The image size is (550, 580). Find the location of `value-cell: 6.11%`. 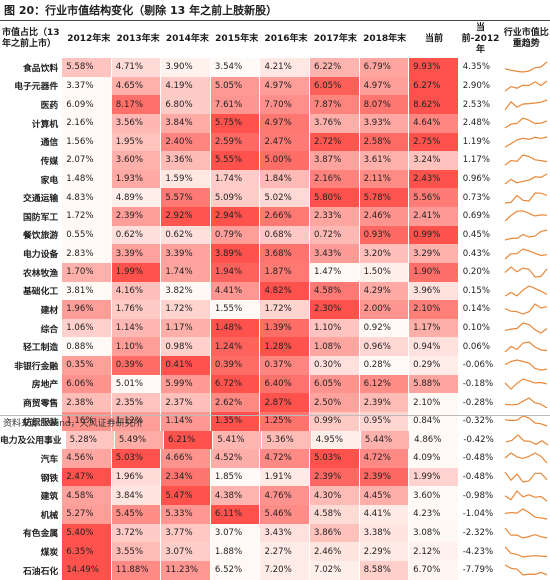

value-cell: 6.11% is located at coordinates (235, 514).